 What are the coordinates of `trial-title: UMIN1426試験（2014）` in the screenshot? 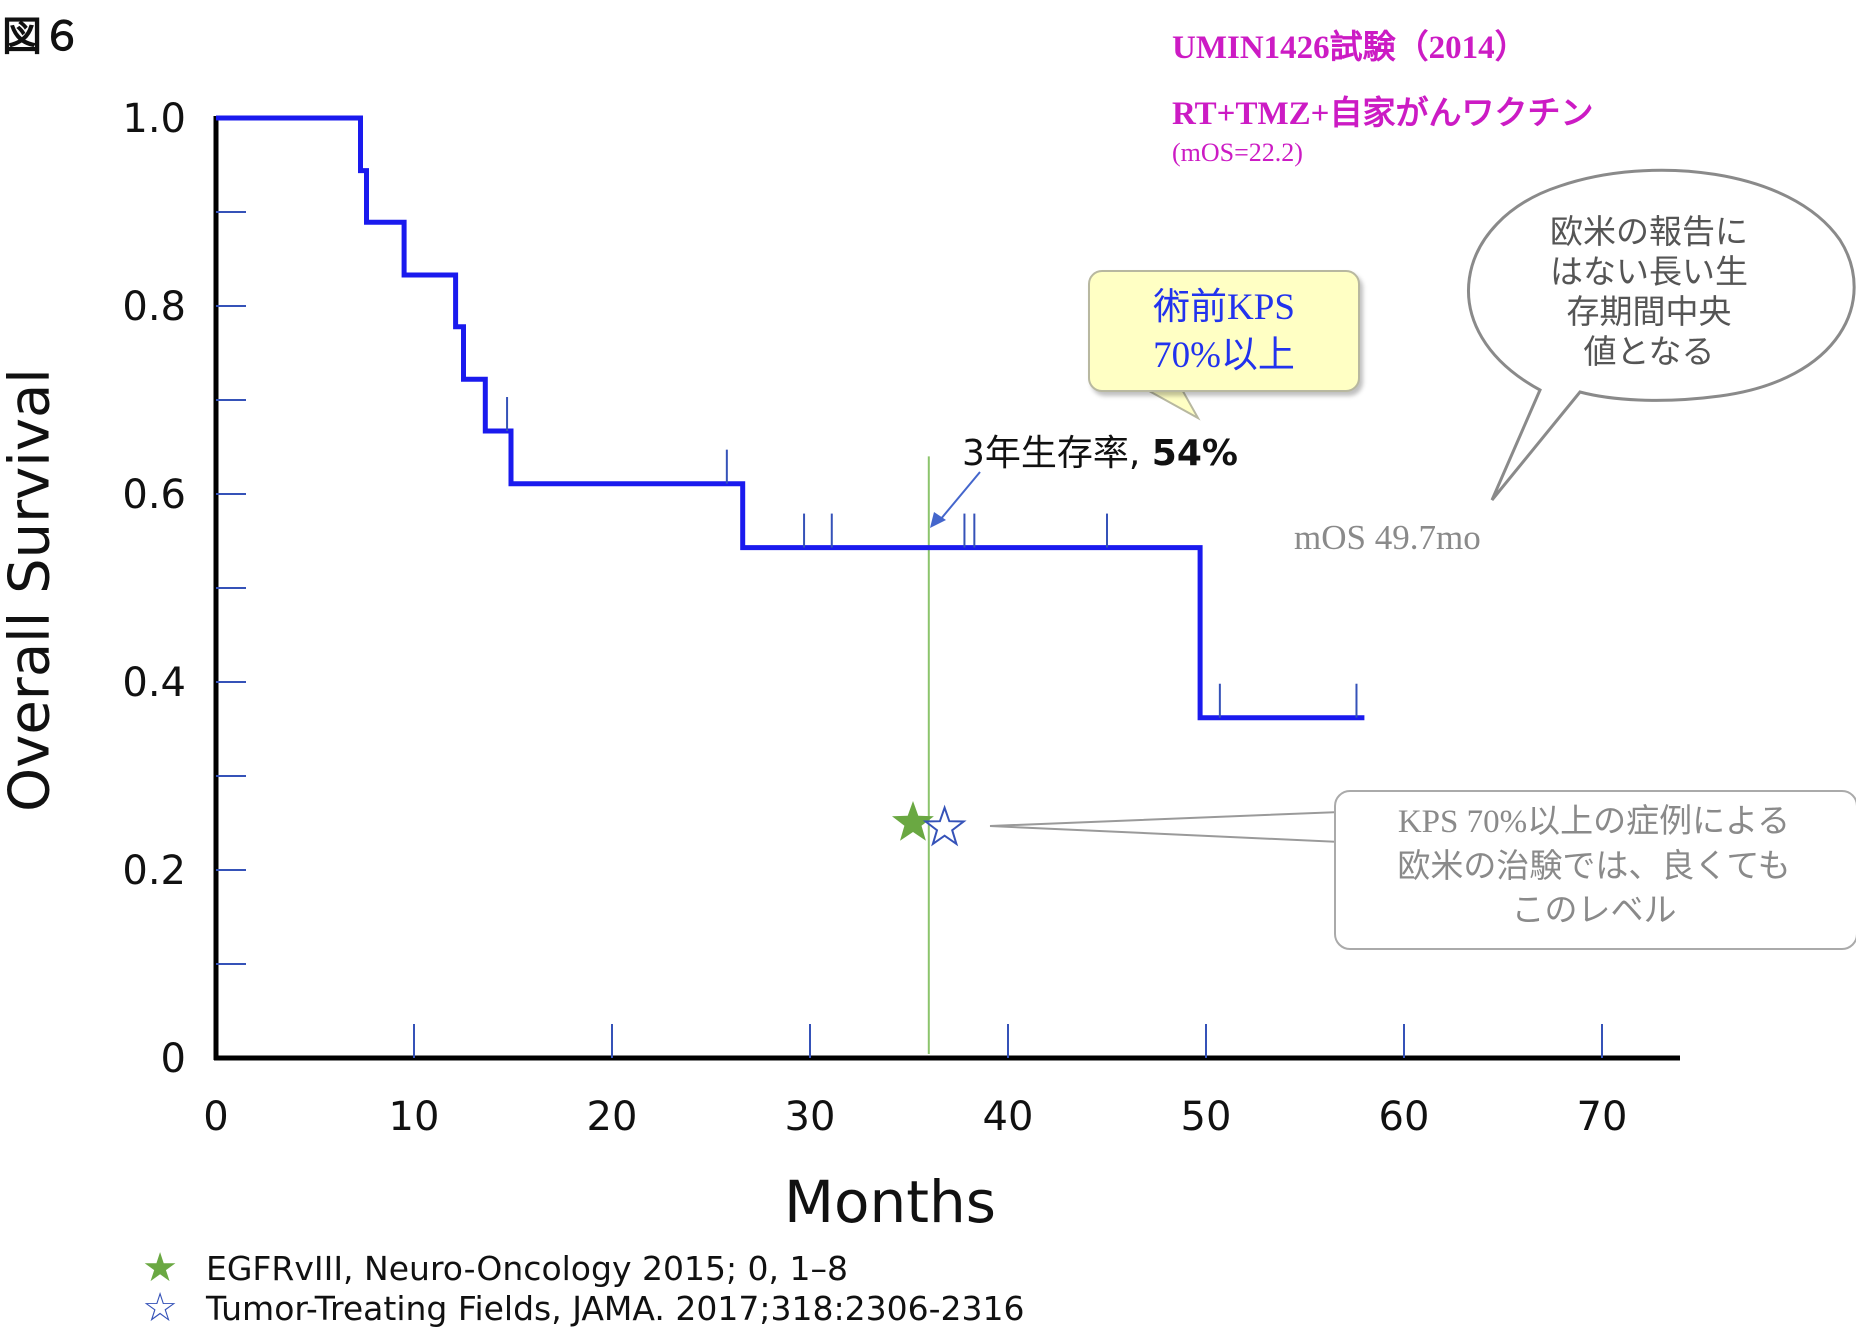 It's located at (1350, 48).